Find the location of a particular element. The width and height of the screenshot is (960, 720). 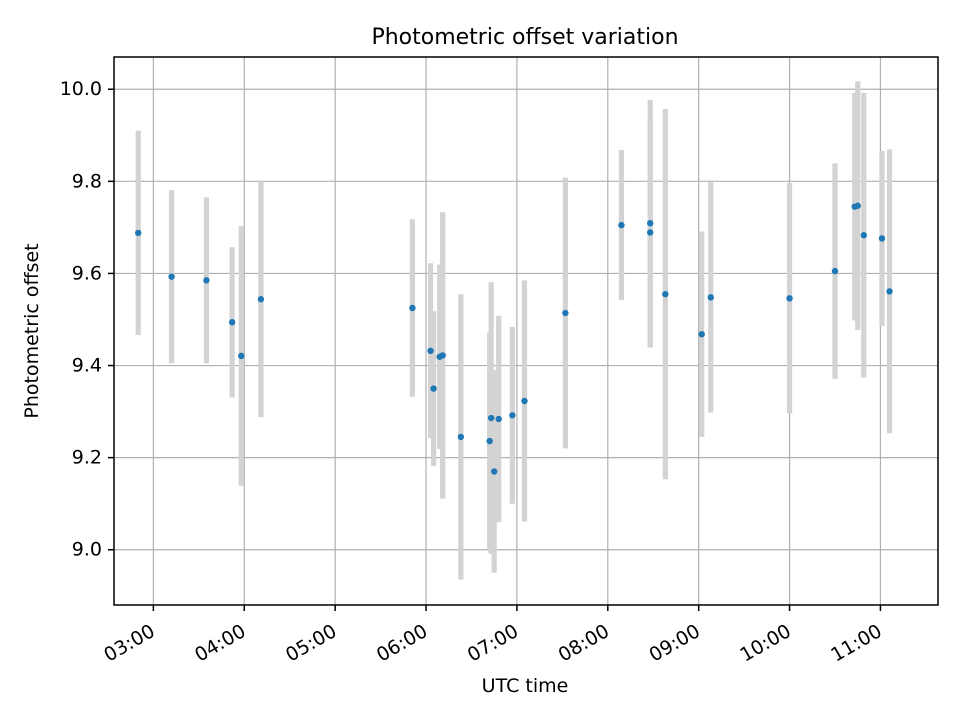

y-tick-label: 9.4 is located at coordinates (87, 366).